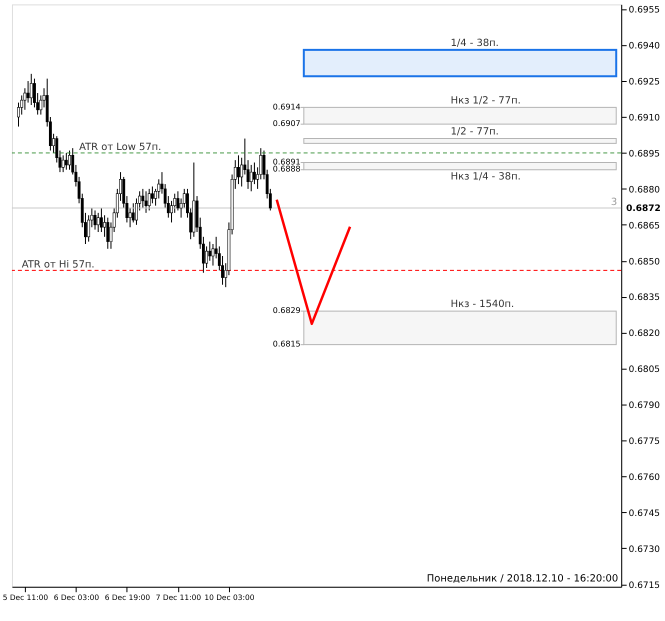  Describe the element at coordinates (644, 118) in the screenshot. I see `y-tick-label: 0.6910` at that location.